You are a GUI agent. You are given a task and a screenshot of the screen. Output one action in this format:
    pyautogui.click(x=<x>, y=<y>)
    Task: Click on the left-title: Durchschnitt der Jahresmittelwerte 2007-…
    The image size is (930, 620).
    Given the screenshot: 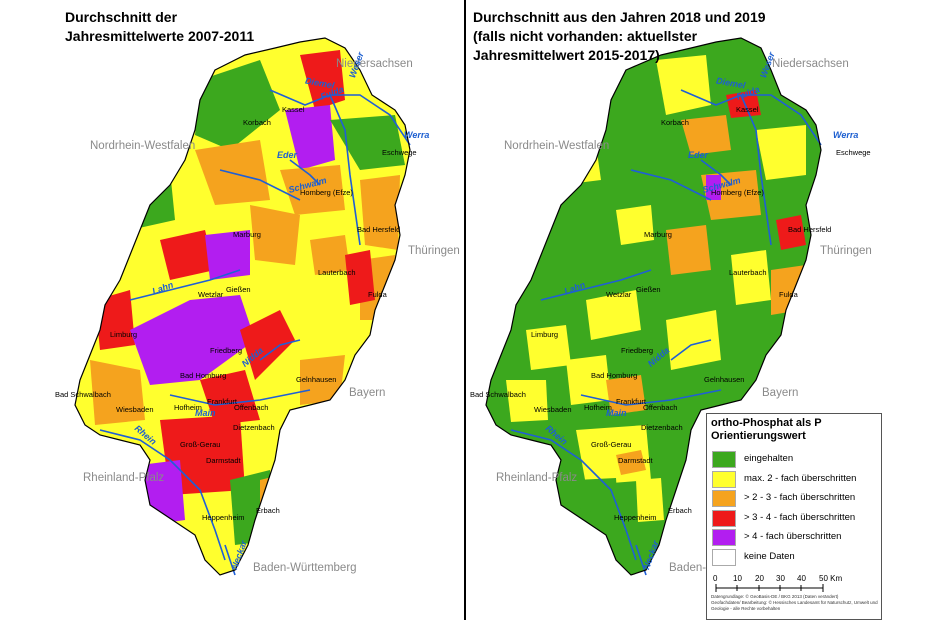 What is the action you would take?
    pyautogui.click(x=159, y=27)
    